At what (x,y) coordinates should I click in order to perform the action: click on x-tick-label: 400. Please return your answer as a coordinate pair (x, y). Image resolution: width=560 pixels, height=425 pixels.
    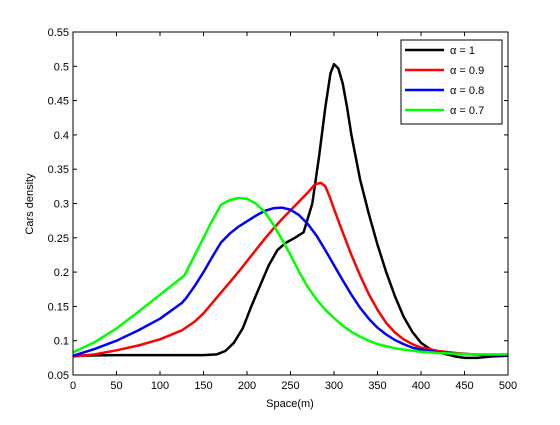
    Looking at the image, I should click on (421, 386).